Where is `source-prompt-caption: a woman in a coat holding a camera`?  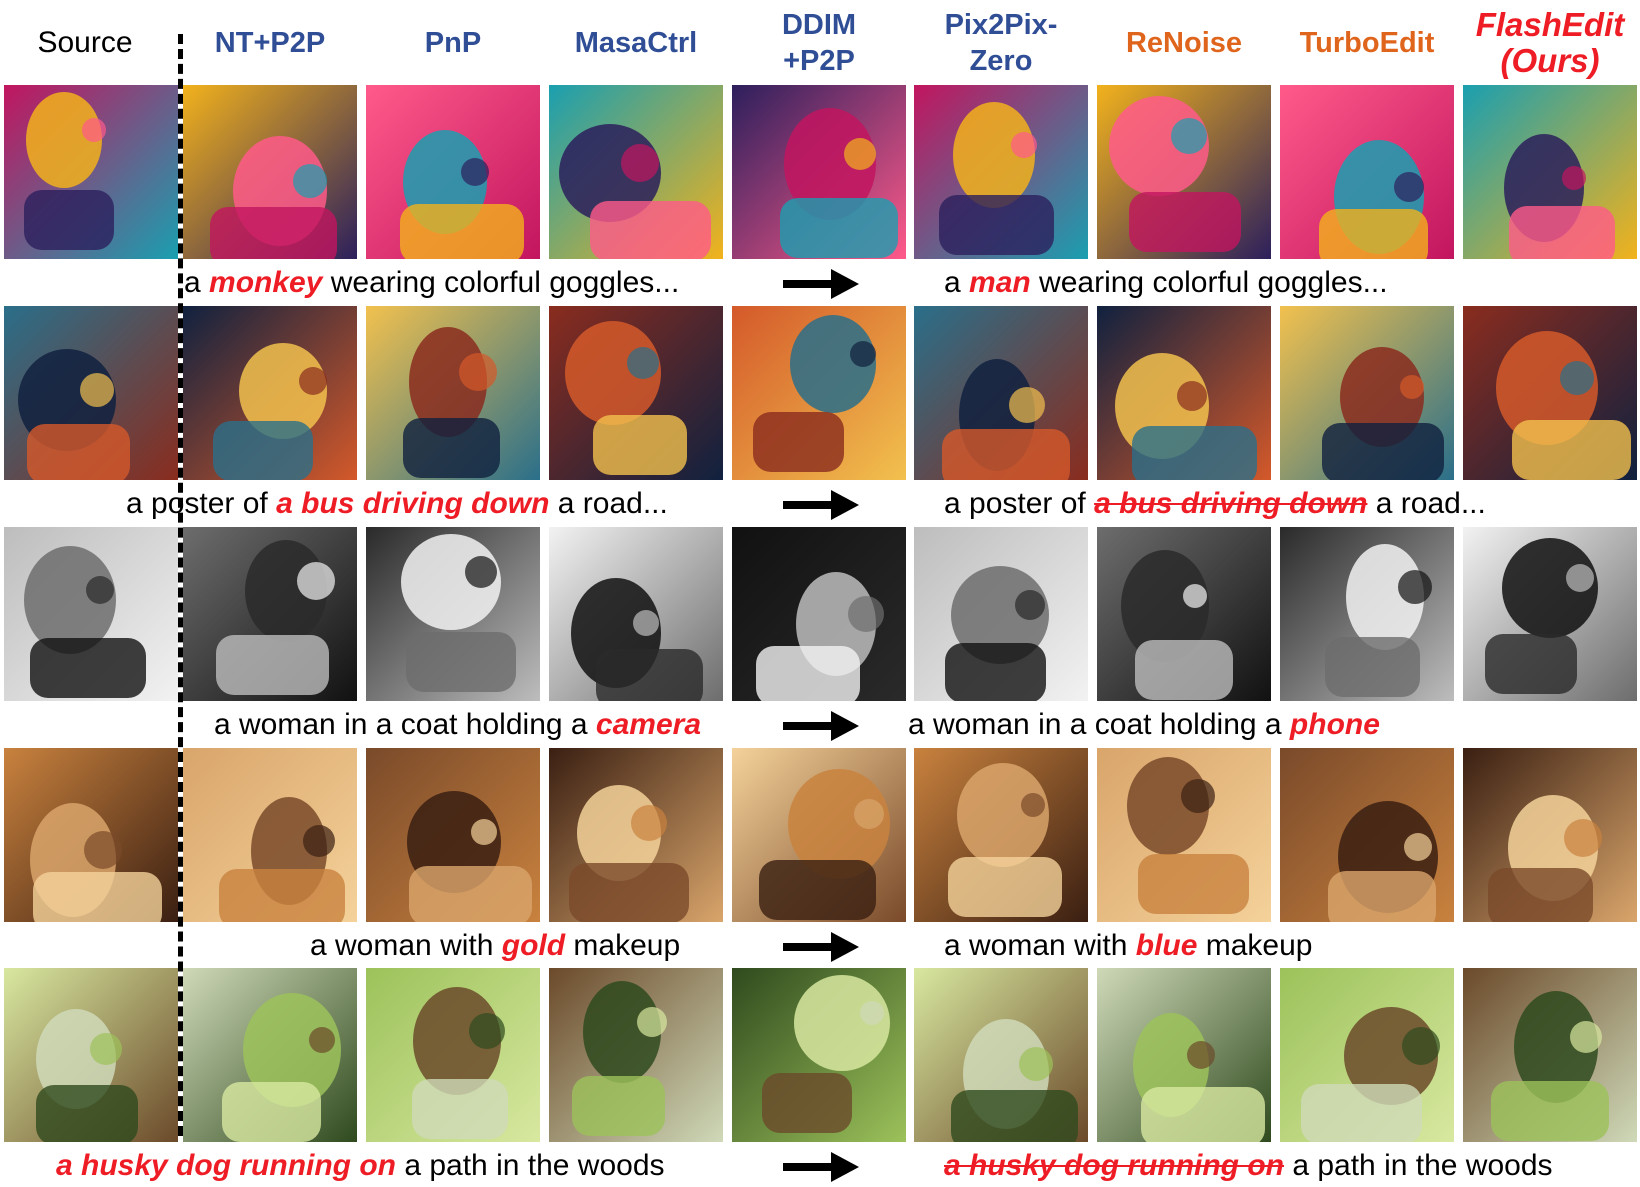
source-prompt-caption: a woman in a coat holding a camera is located at coordinates (457, 725).